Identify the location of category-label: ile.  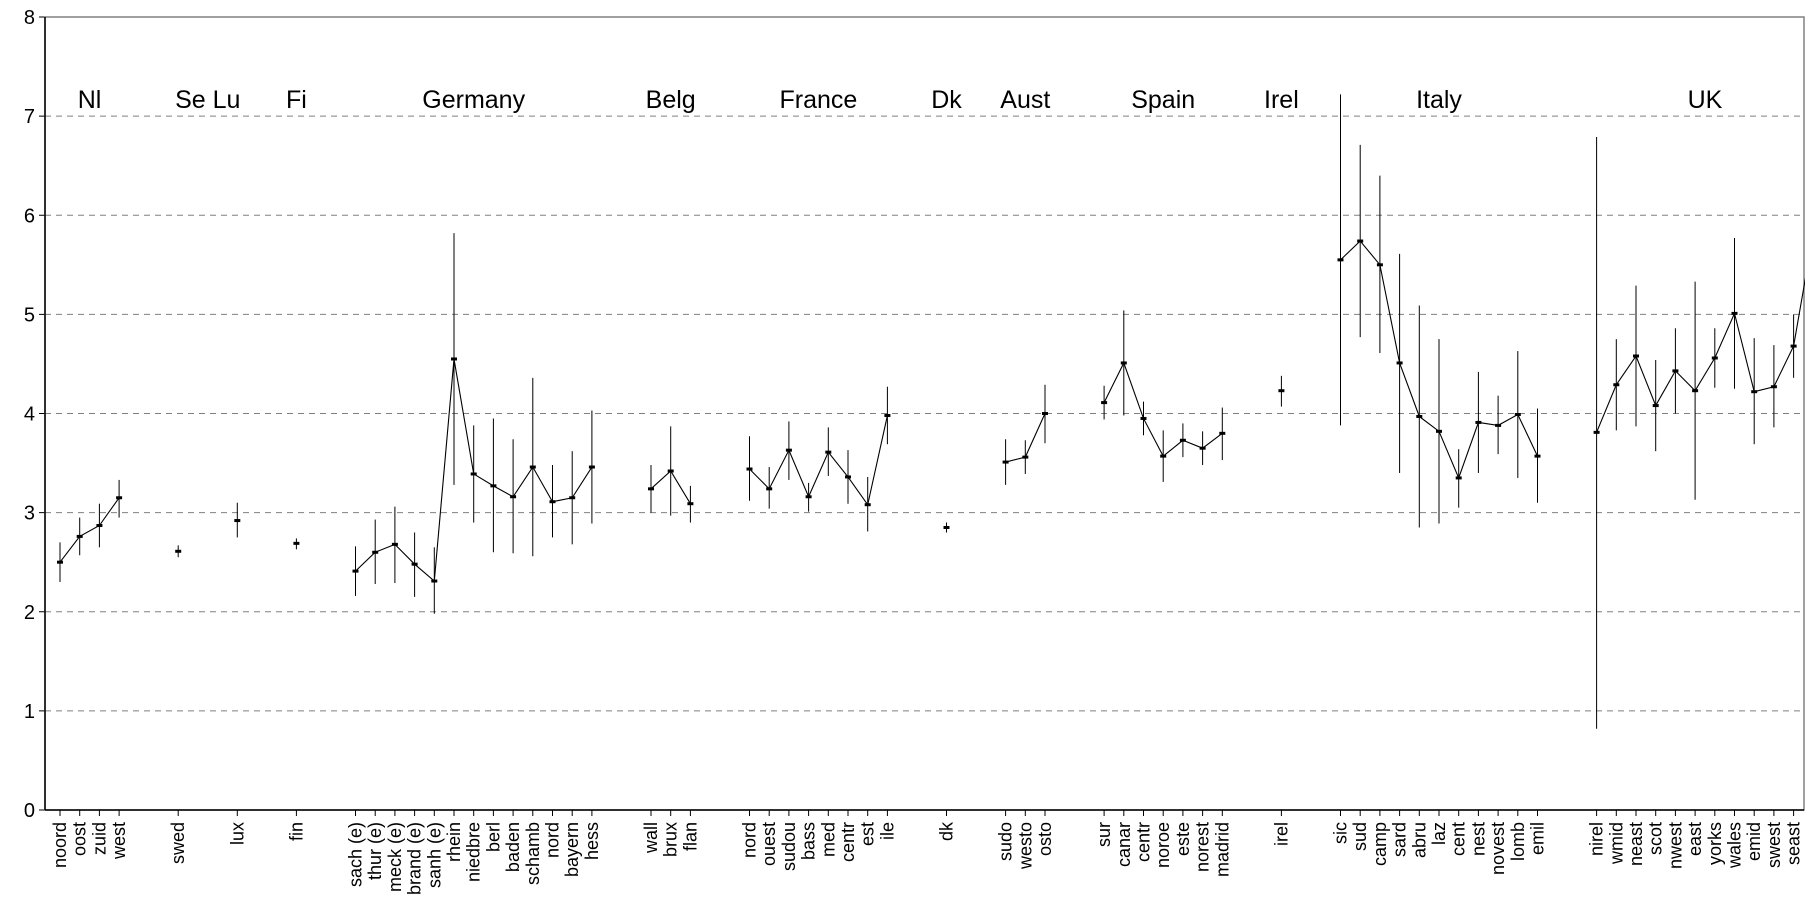
(887, 831).